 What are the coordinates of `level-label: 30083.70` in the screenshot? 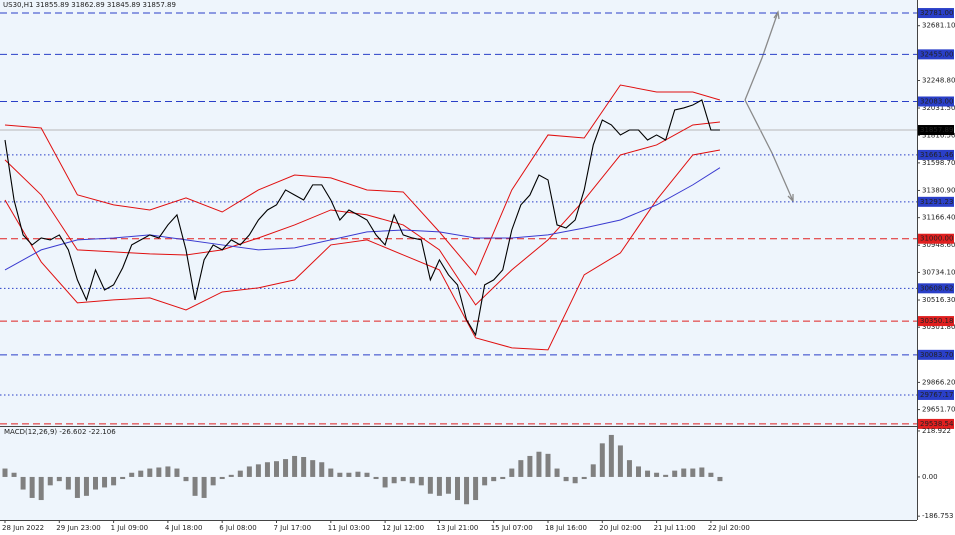 It's located at (936, 355).